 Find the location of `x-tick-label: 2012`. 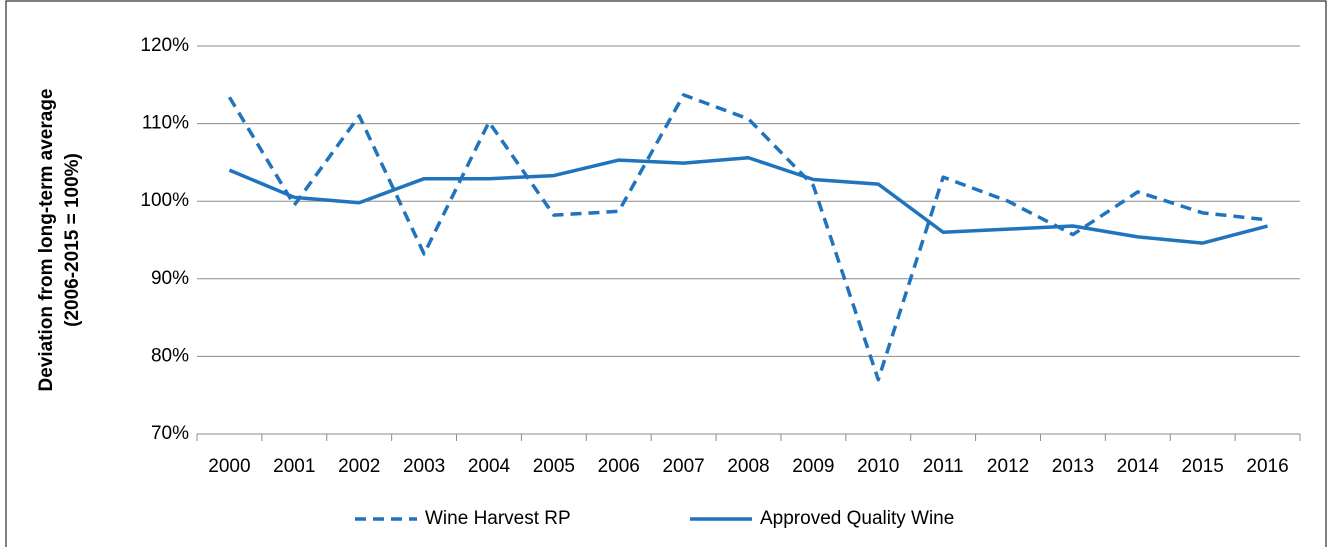

x-tick-label: 2012 is located at coordinates (1008, 466).